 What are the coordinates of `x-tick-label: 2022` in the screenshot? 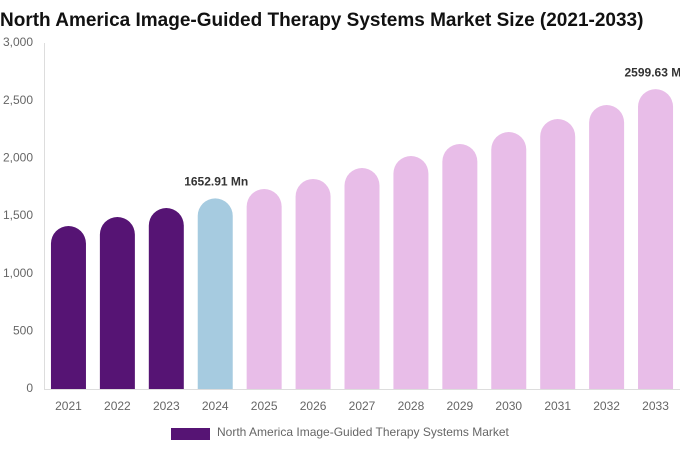 It's located at (117, 406).